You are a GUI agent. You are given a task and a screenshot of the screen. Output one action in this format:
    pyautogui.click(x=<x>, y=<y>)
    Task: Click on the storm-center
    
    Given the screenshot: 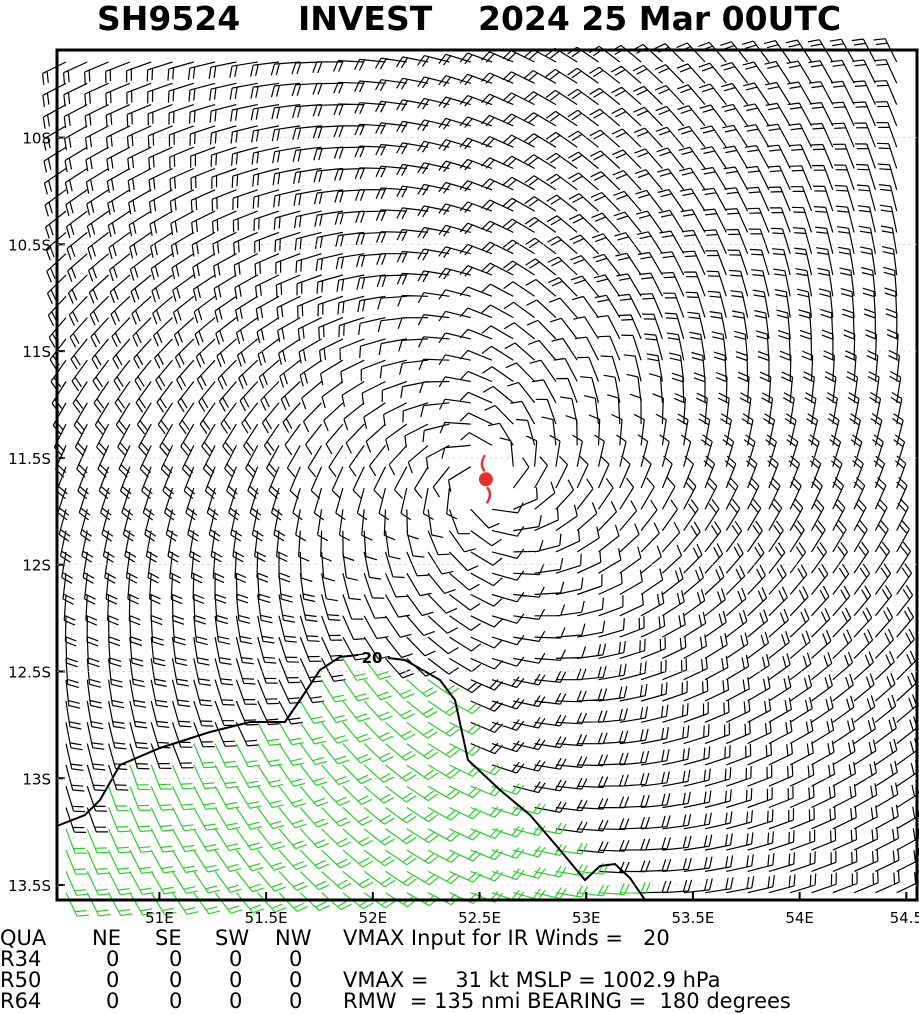 What is the action you would take?
    pyautogui.click(x=485, y=479)
    